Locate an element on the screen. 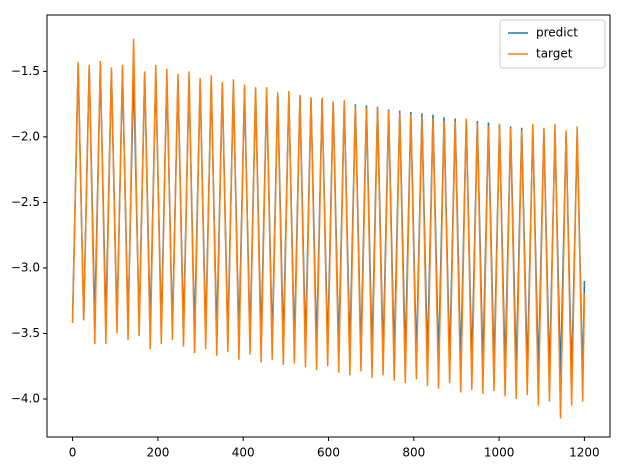  y-tick-label: −1.5 is located at coordinates (25, 71).